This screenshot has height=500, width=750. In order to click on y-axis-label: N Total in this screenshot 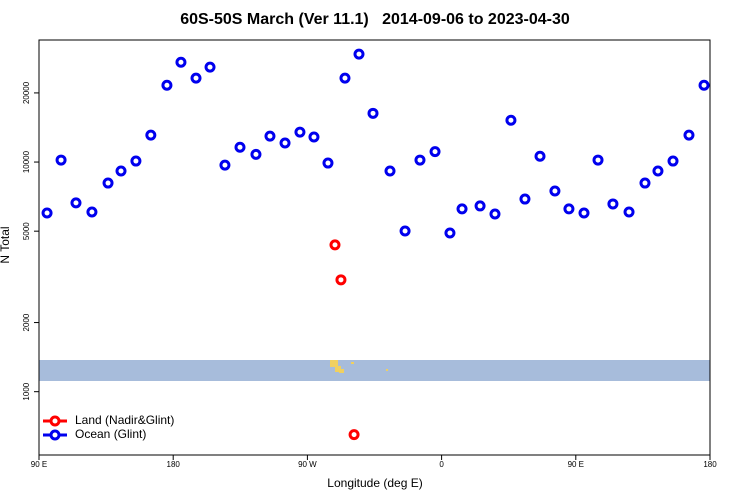, I will do `click(6, 244)`.